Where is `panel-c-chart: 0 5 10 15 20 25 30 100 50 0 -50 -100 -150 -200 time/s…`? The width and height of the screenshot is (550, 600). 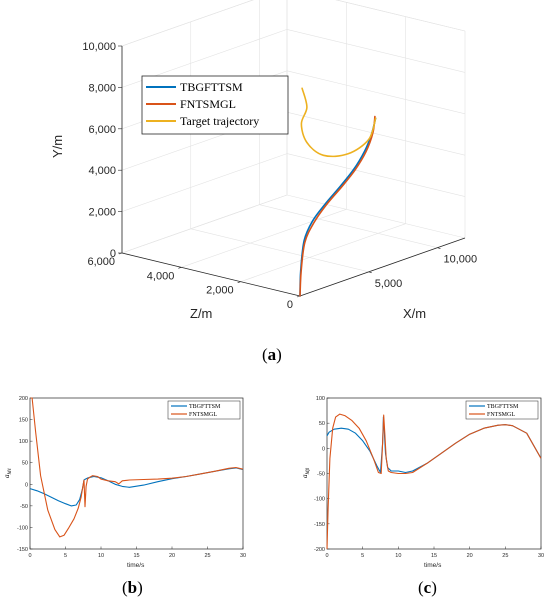 panel-c-chart: 0 5 10 15 20 25 30 100 50 0 -50 -100 -150 -200 time/s… is located at coordinates (422, 496).